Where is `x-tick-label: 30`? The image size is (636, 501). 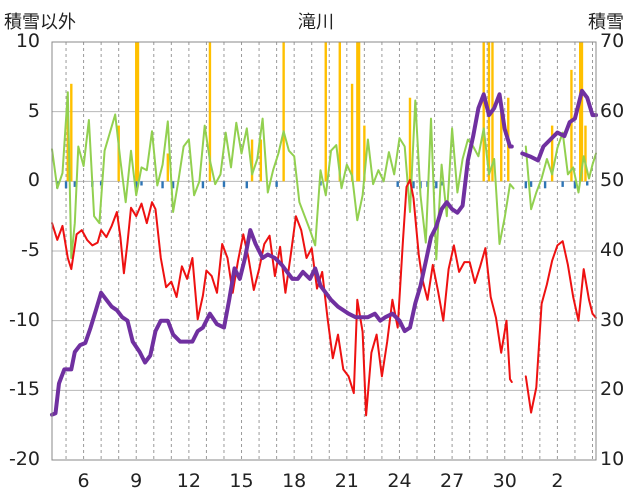 x-tick-label: 30 is located at coordinates (504, 481).